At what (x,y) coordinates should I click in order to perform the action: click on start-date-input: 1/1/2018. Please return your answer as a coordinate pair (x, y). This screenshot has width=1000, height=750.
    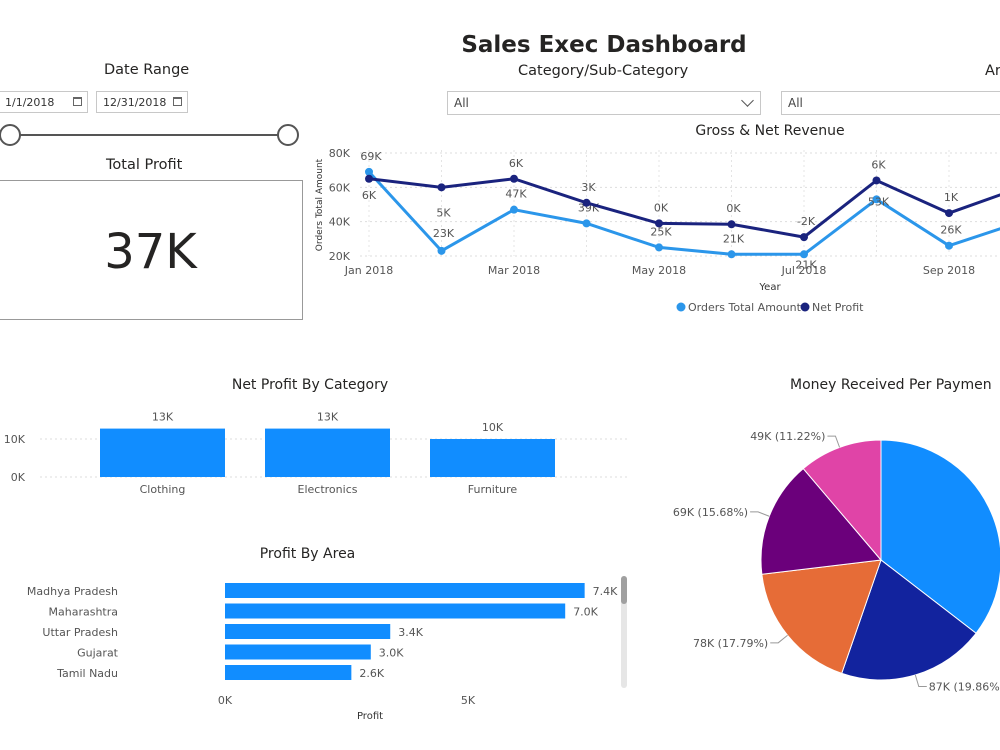
    Looking at the image, I should click on (44, 102).